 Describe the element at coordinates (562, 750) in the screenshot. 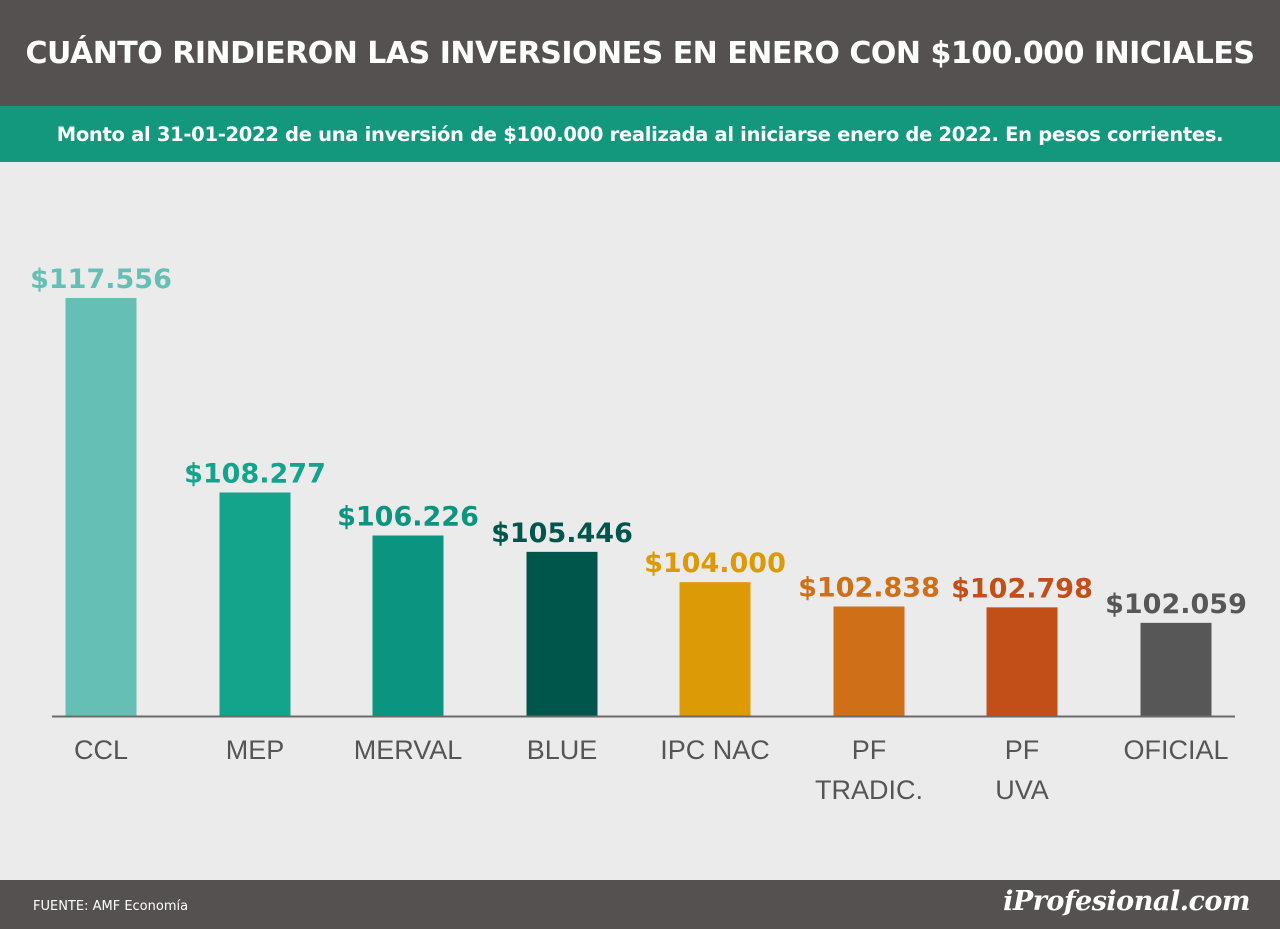

I see `category-label-3-0: BLUE` at that location.